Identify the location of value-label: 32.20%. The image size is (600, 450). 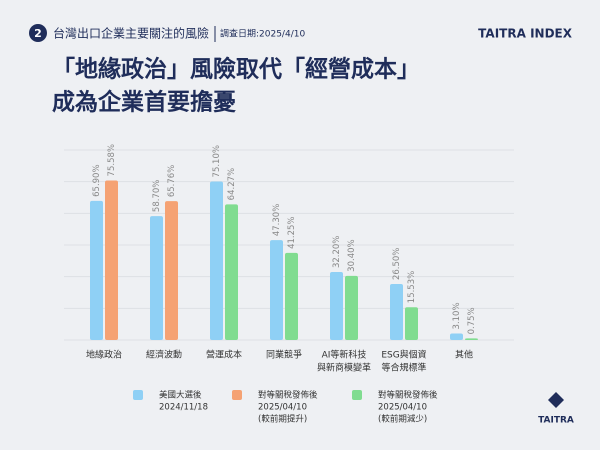
(337, 252).